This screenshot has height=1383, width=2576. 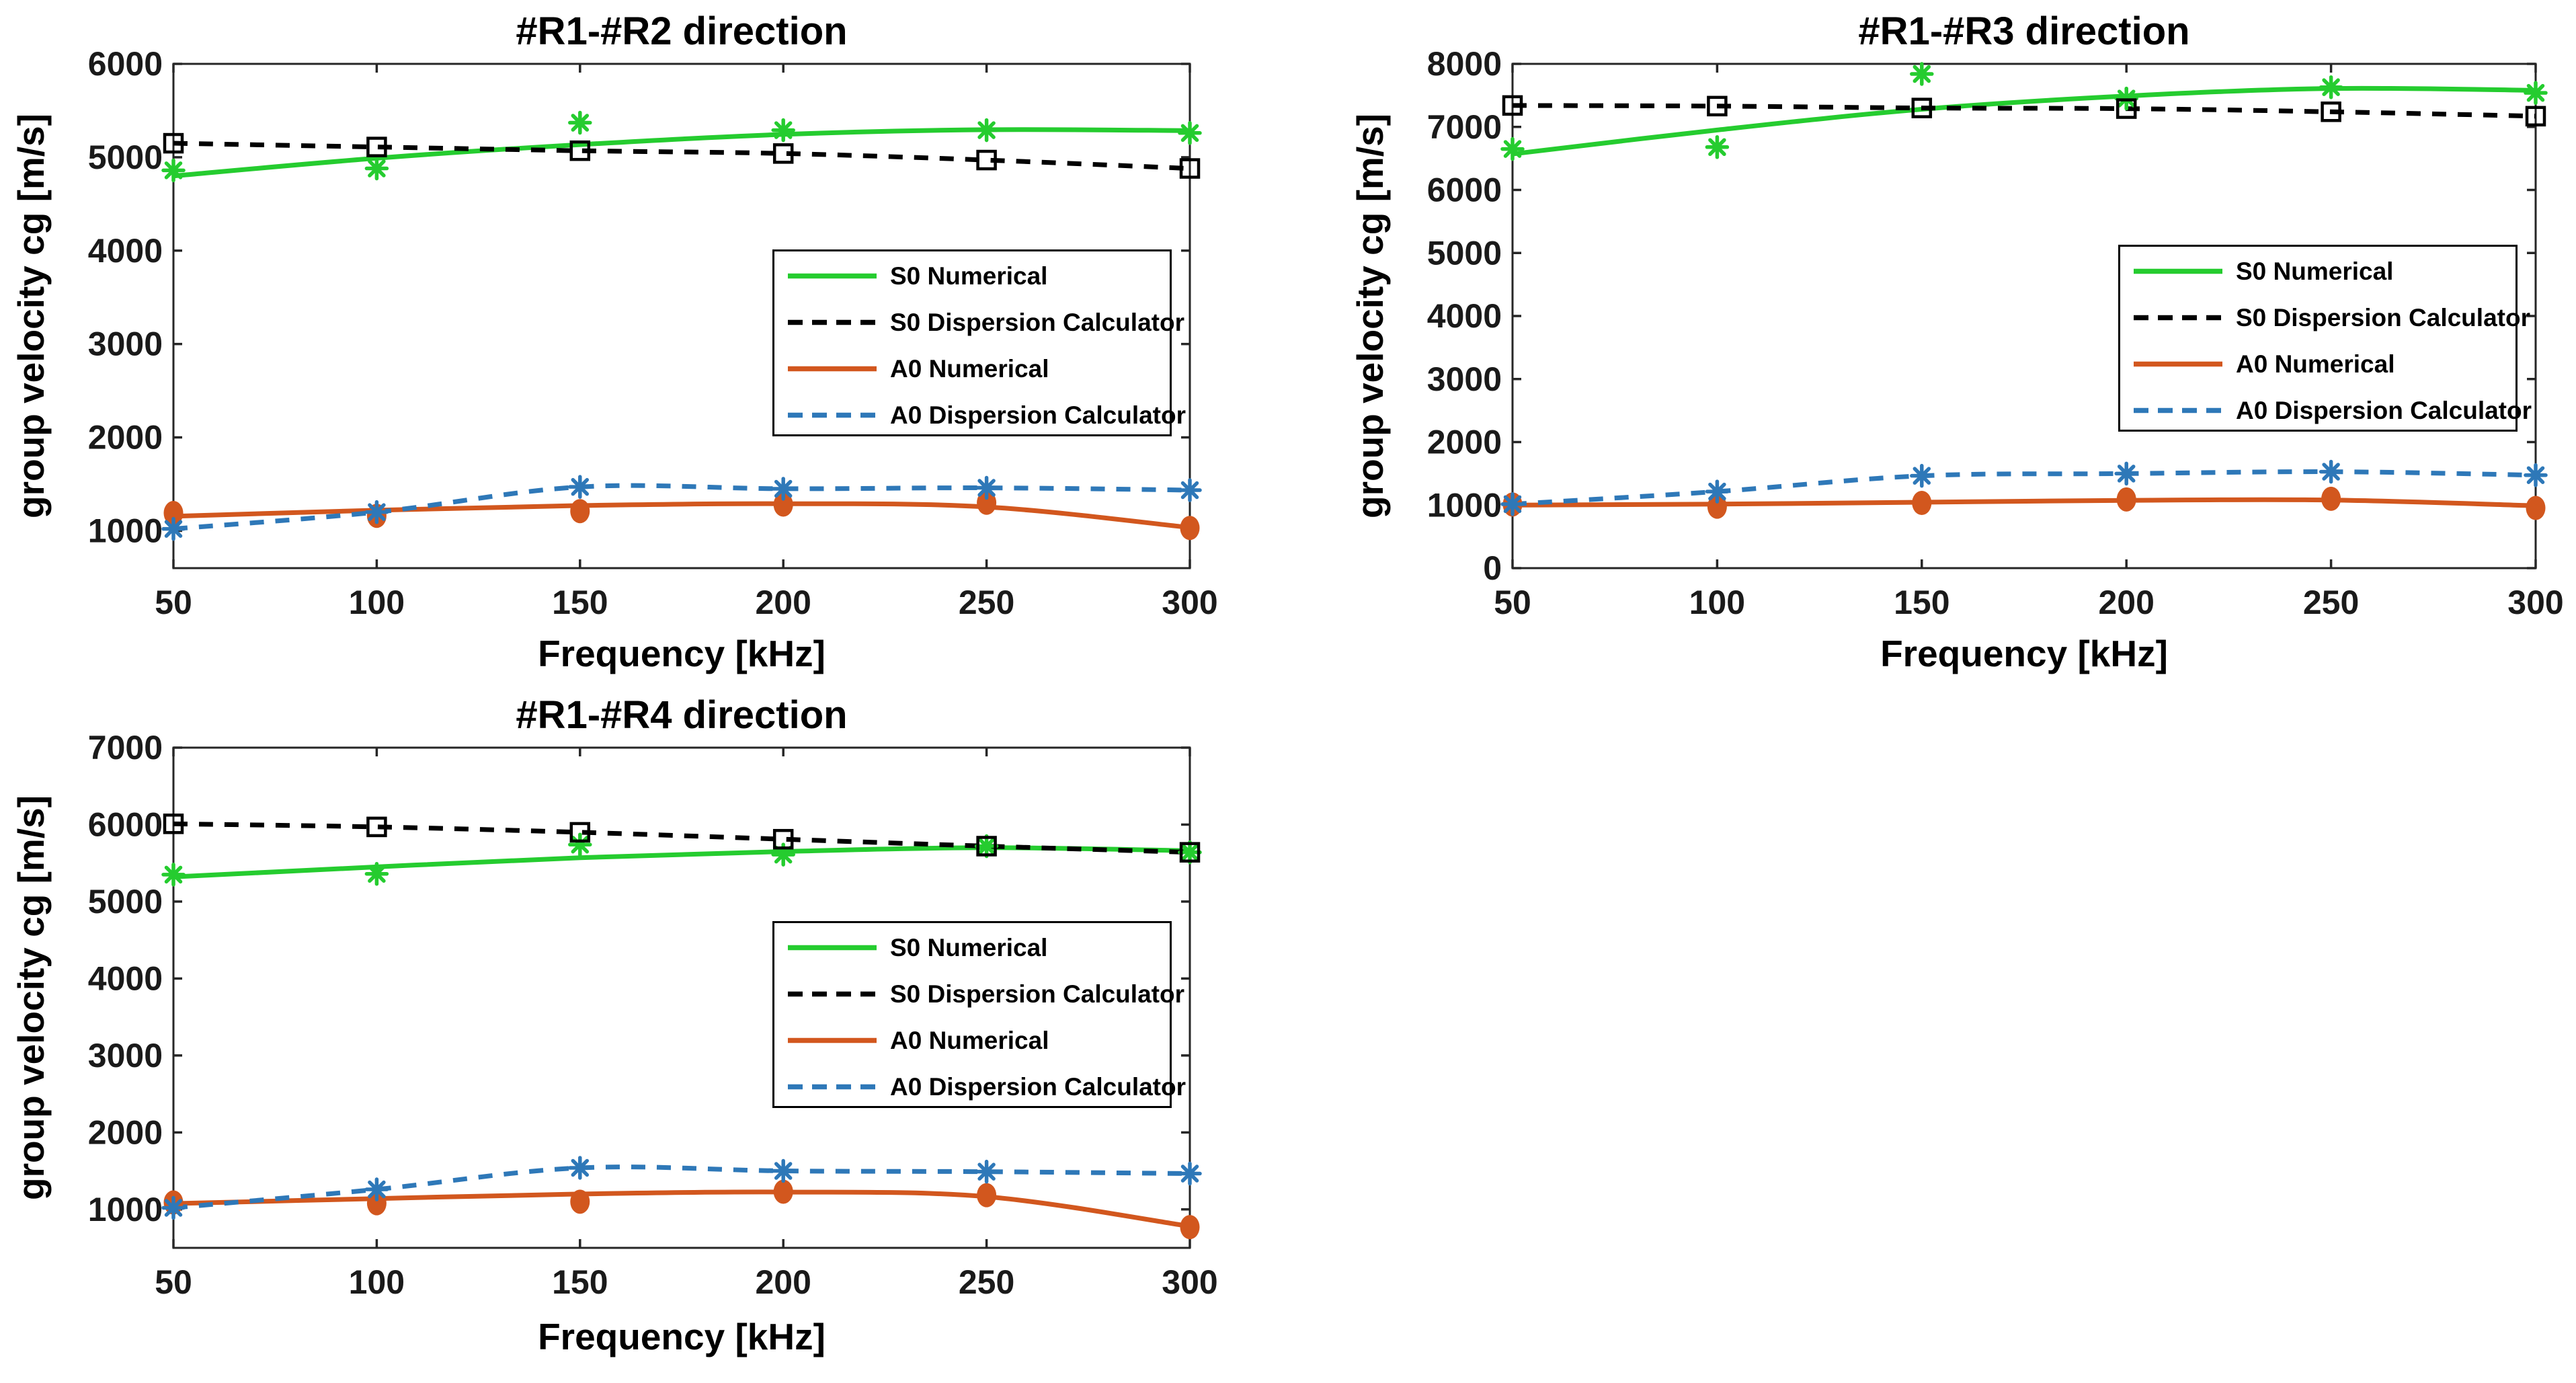 What do you see at coordinates (125, 747) in the screenshot?
I see `y-tick-label: 7000` at bounding box center [125, 747].